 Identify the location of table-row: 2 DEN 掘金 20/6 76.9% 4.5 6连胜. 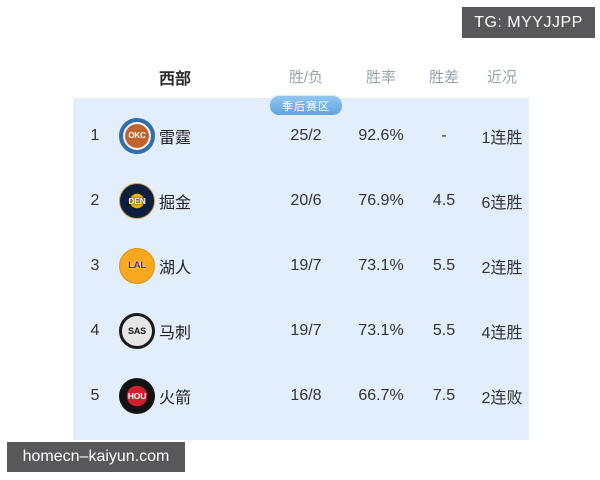
(301, 200).